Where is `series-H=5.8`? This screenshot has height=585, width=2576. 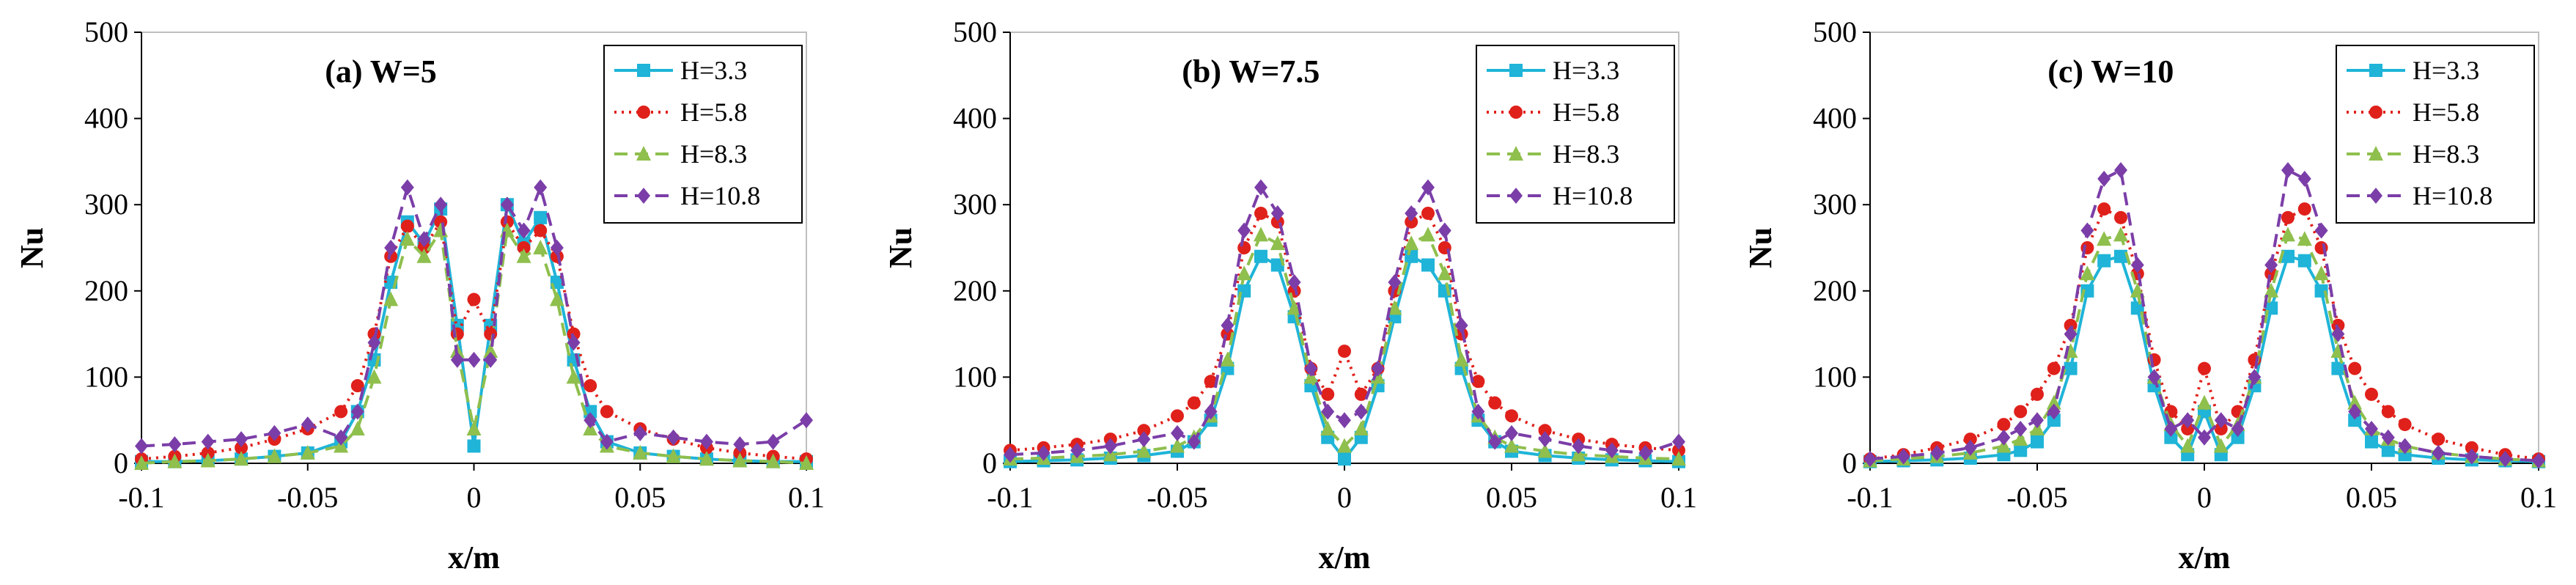 series-H=5.8 is located at coordinates (2204, 334).